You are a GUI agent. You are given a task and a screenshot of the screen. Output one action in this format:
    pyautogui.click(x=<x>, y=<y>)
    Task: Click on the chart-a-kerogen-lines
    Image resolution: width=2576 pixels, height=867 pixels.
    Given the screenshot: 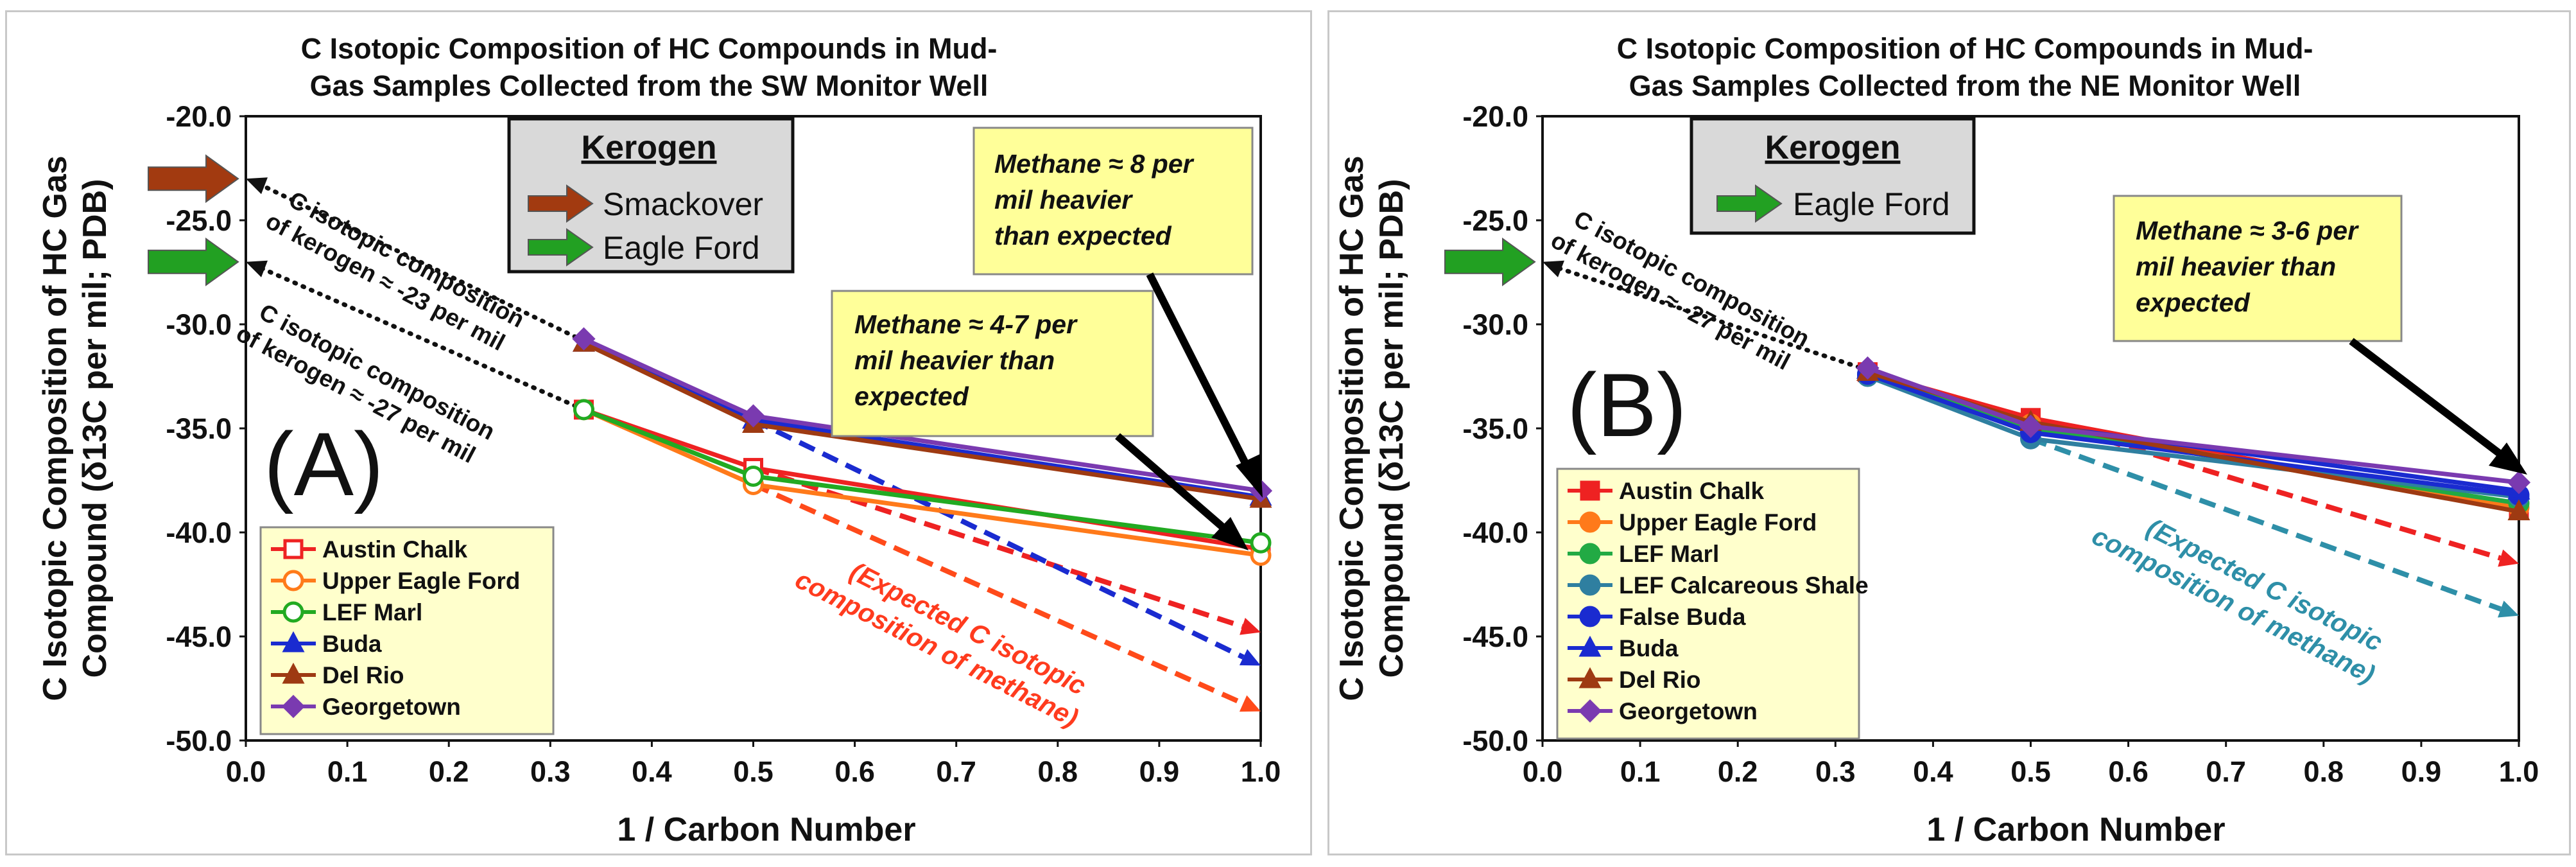 What is the action you would take?
    pyautogui.click(x=416, y=294)
    